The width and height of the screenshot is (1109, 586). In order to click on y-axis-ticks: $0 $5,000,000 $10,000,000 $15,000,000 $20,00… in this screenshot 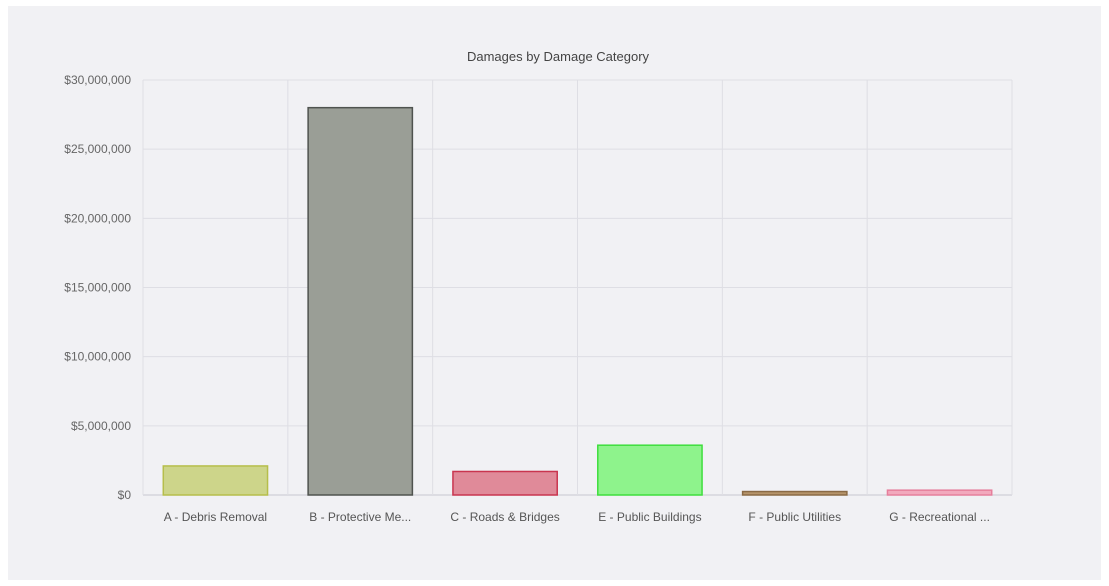, I will do `click(97, 287)`.